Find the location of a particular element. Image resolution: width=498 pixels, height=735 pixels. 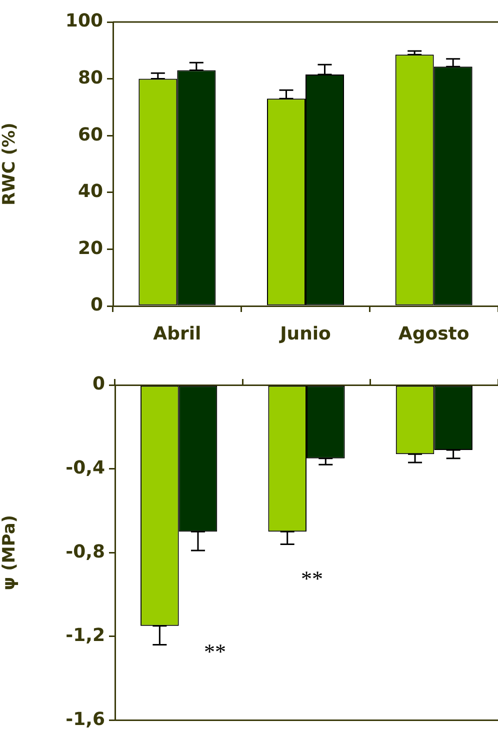

y-axis-title: ψ (MPa) is located at coordinates (10, 552).